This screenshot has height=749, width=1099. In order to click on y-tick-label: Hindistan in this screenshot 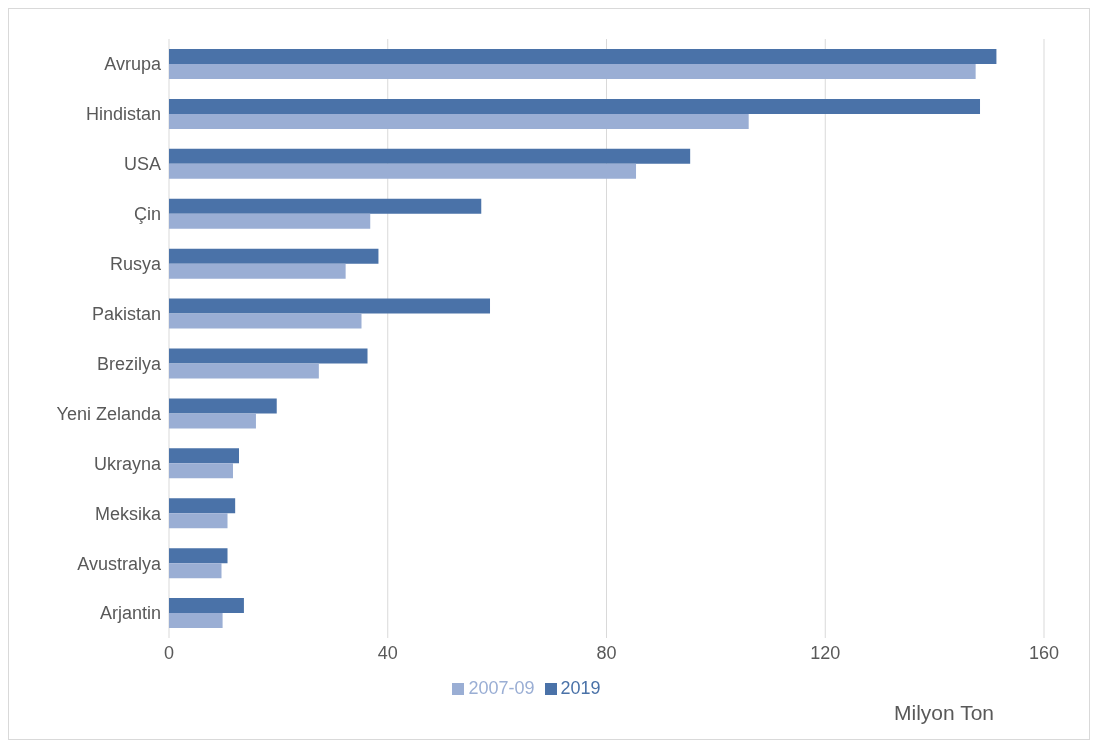, I will do `click(123, 114)`.